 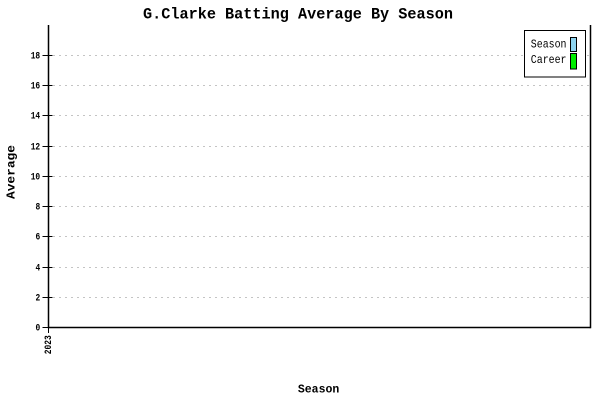 I want to click on svg-text:G.Clarke Batting Average By Se: G.Clarke Batting Average By Season, so click(x=298, y=15).